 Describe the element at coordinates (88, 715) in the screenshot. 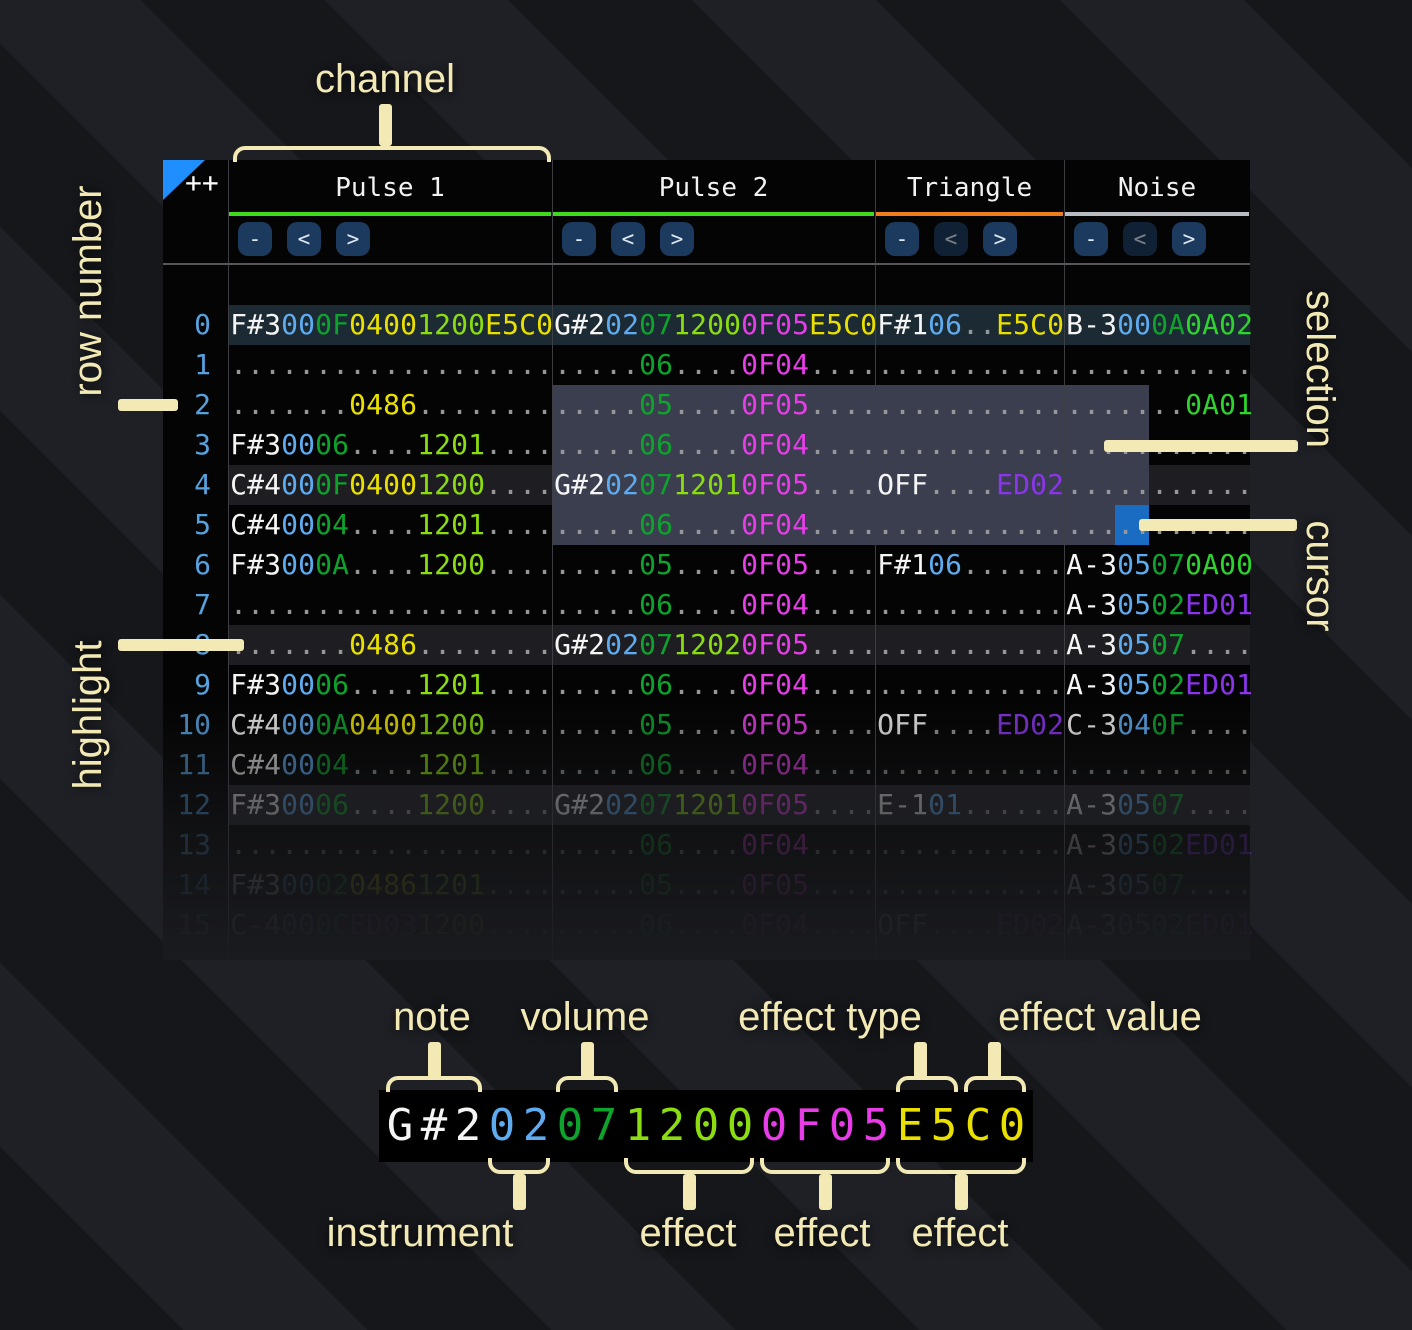

I see `highlight-label: highlight` at that location.